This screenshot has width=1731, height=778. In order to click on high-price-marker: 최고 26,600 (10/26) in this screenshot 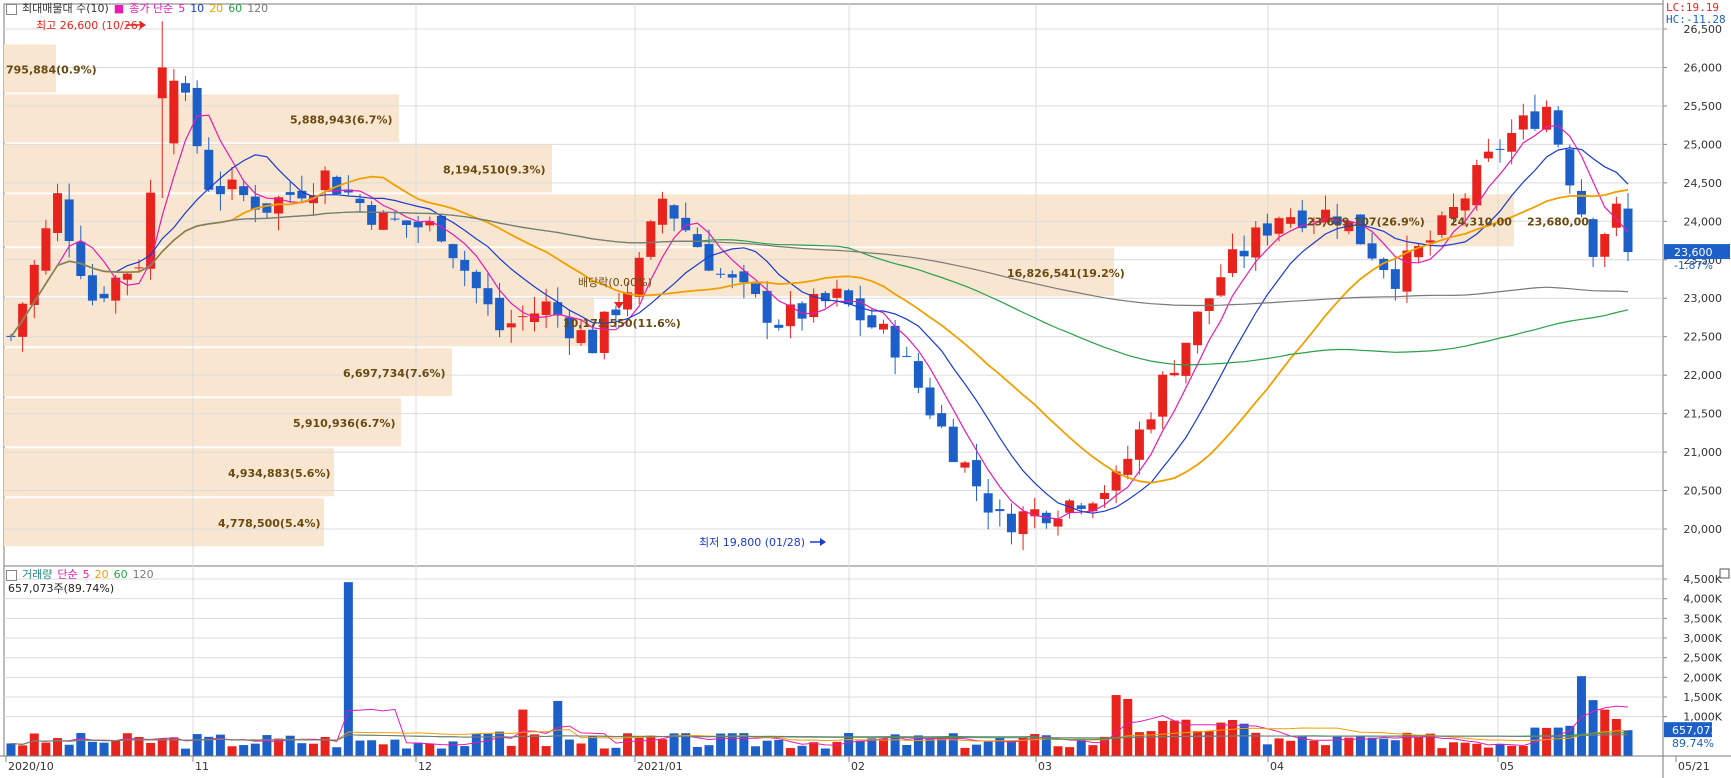, I will do `click(89, 25)`.